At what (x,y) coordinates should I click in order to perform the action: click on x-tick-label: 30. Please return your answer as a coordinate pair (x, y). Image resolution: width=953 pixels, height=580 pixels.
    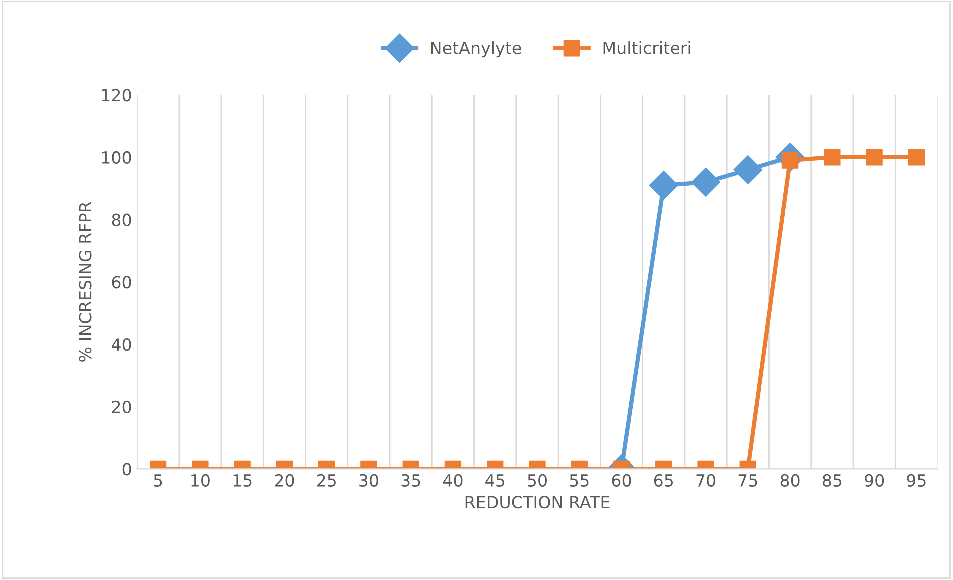
    Looking at the image, I should click on (369, 480).